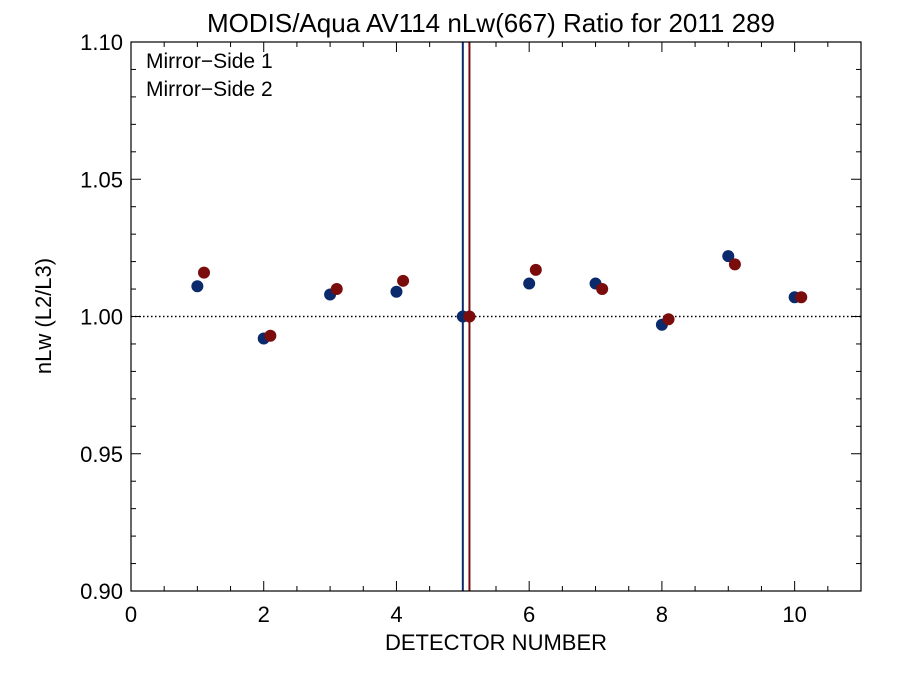 Image resolution: width=900 pixels, height=675 pixels. I want to click on legend-label-mirror-side-2: Mirror−Side 2, so click(209, 89).